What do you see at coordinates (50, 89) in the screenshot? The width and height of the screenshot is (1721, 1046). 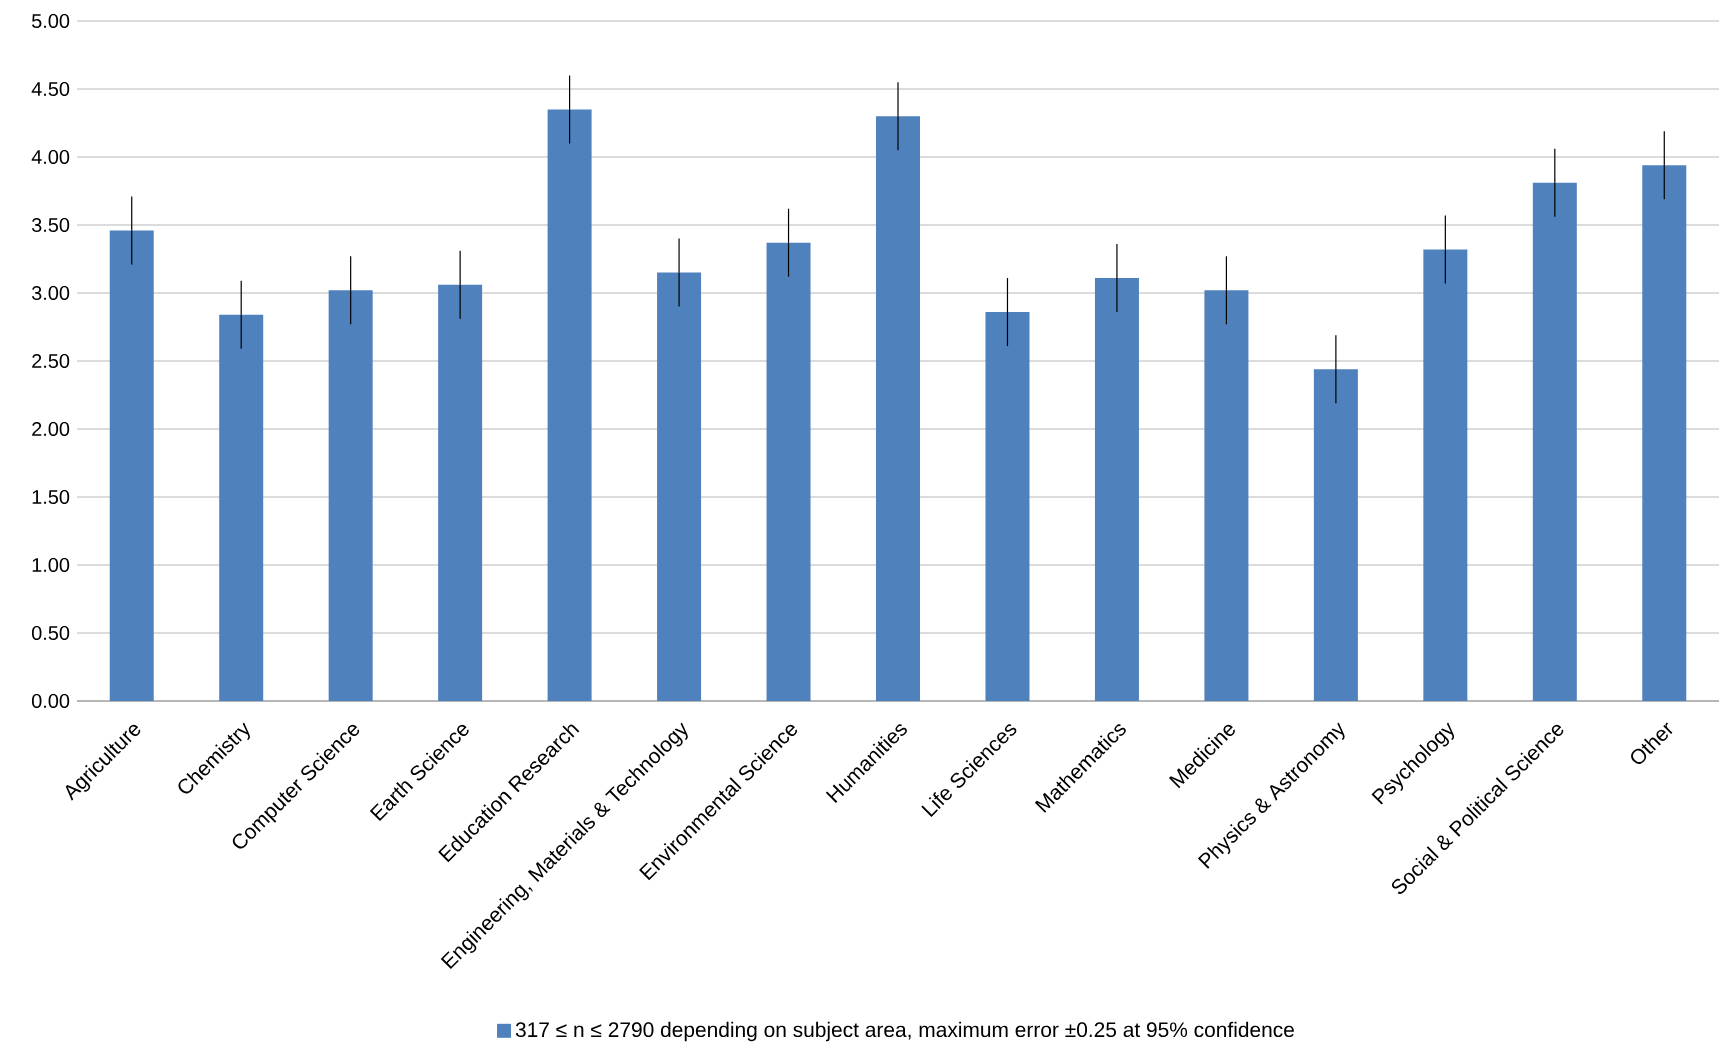 I see `y-tick-label: 4.50` at bounding box center [50, 89].